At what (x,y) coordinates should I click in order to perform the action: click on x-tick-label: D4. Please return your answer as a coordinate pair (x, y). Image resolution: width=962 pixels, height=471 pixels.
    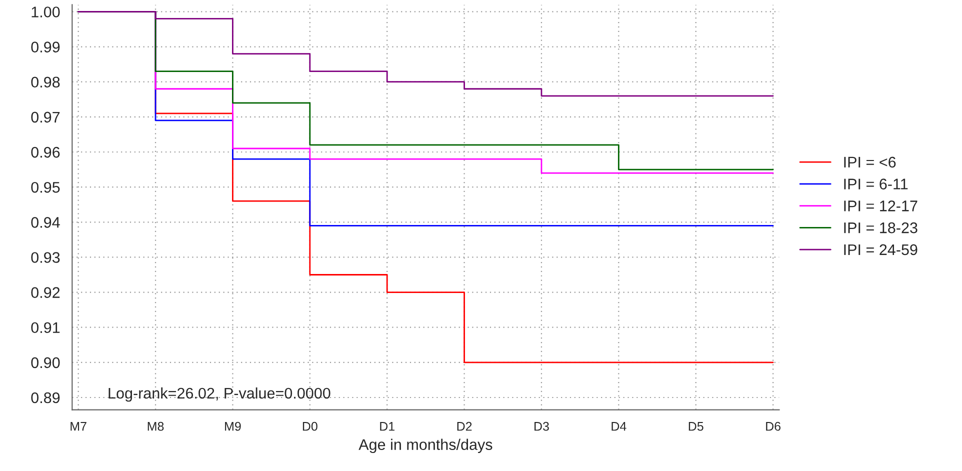
    Looking at the image, I should click on (619, 426).